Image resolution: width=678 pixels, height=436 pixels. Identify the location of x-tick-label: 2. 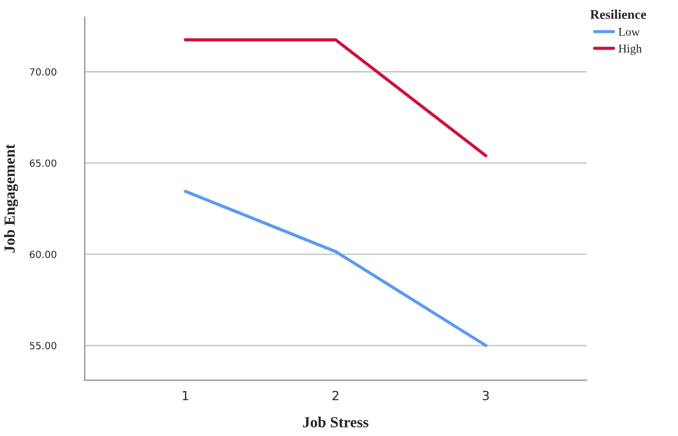
(335, 395).